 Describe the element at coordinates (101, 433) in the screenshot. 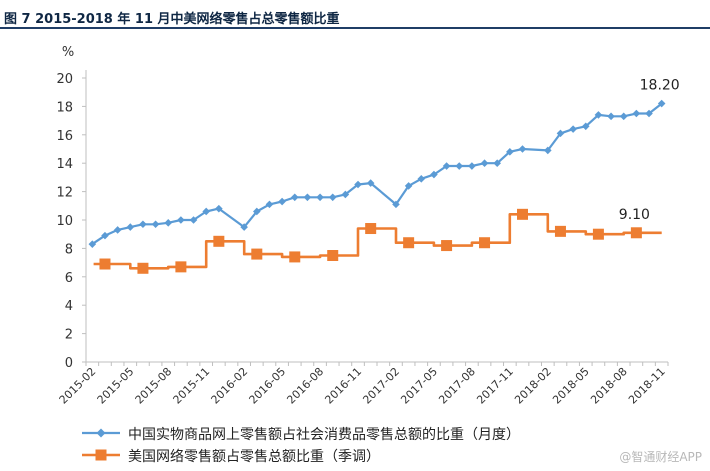

I see `legend-marker-china` at that location.